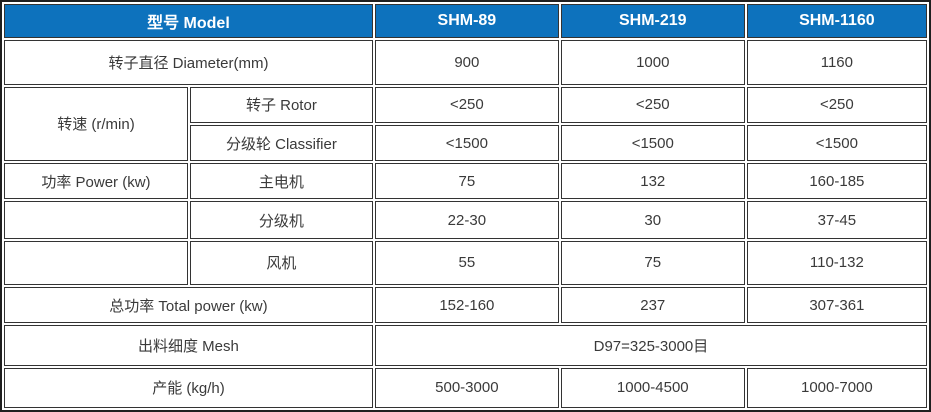  I want to click on row-power-main-motor: 功率 Power (kw) 主电机 75 132 160-185, so click(465, 181).